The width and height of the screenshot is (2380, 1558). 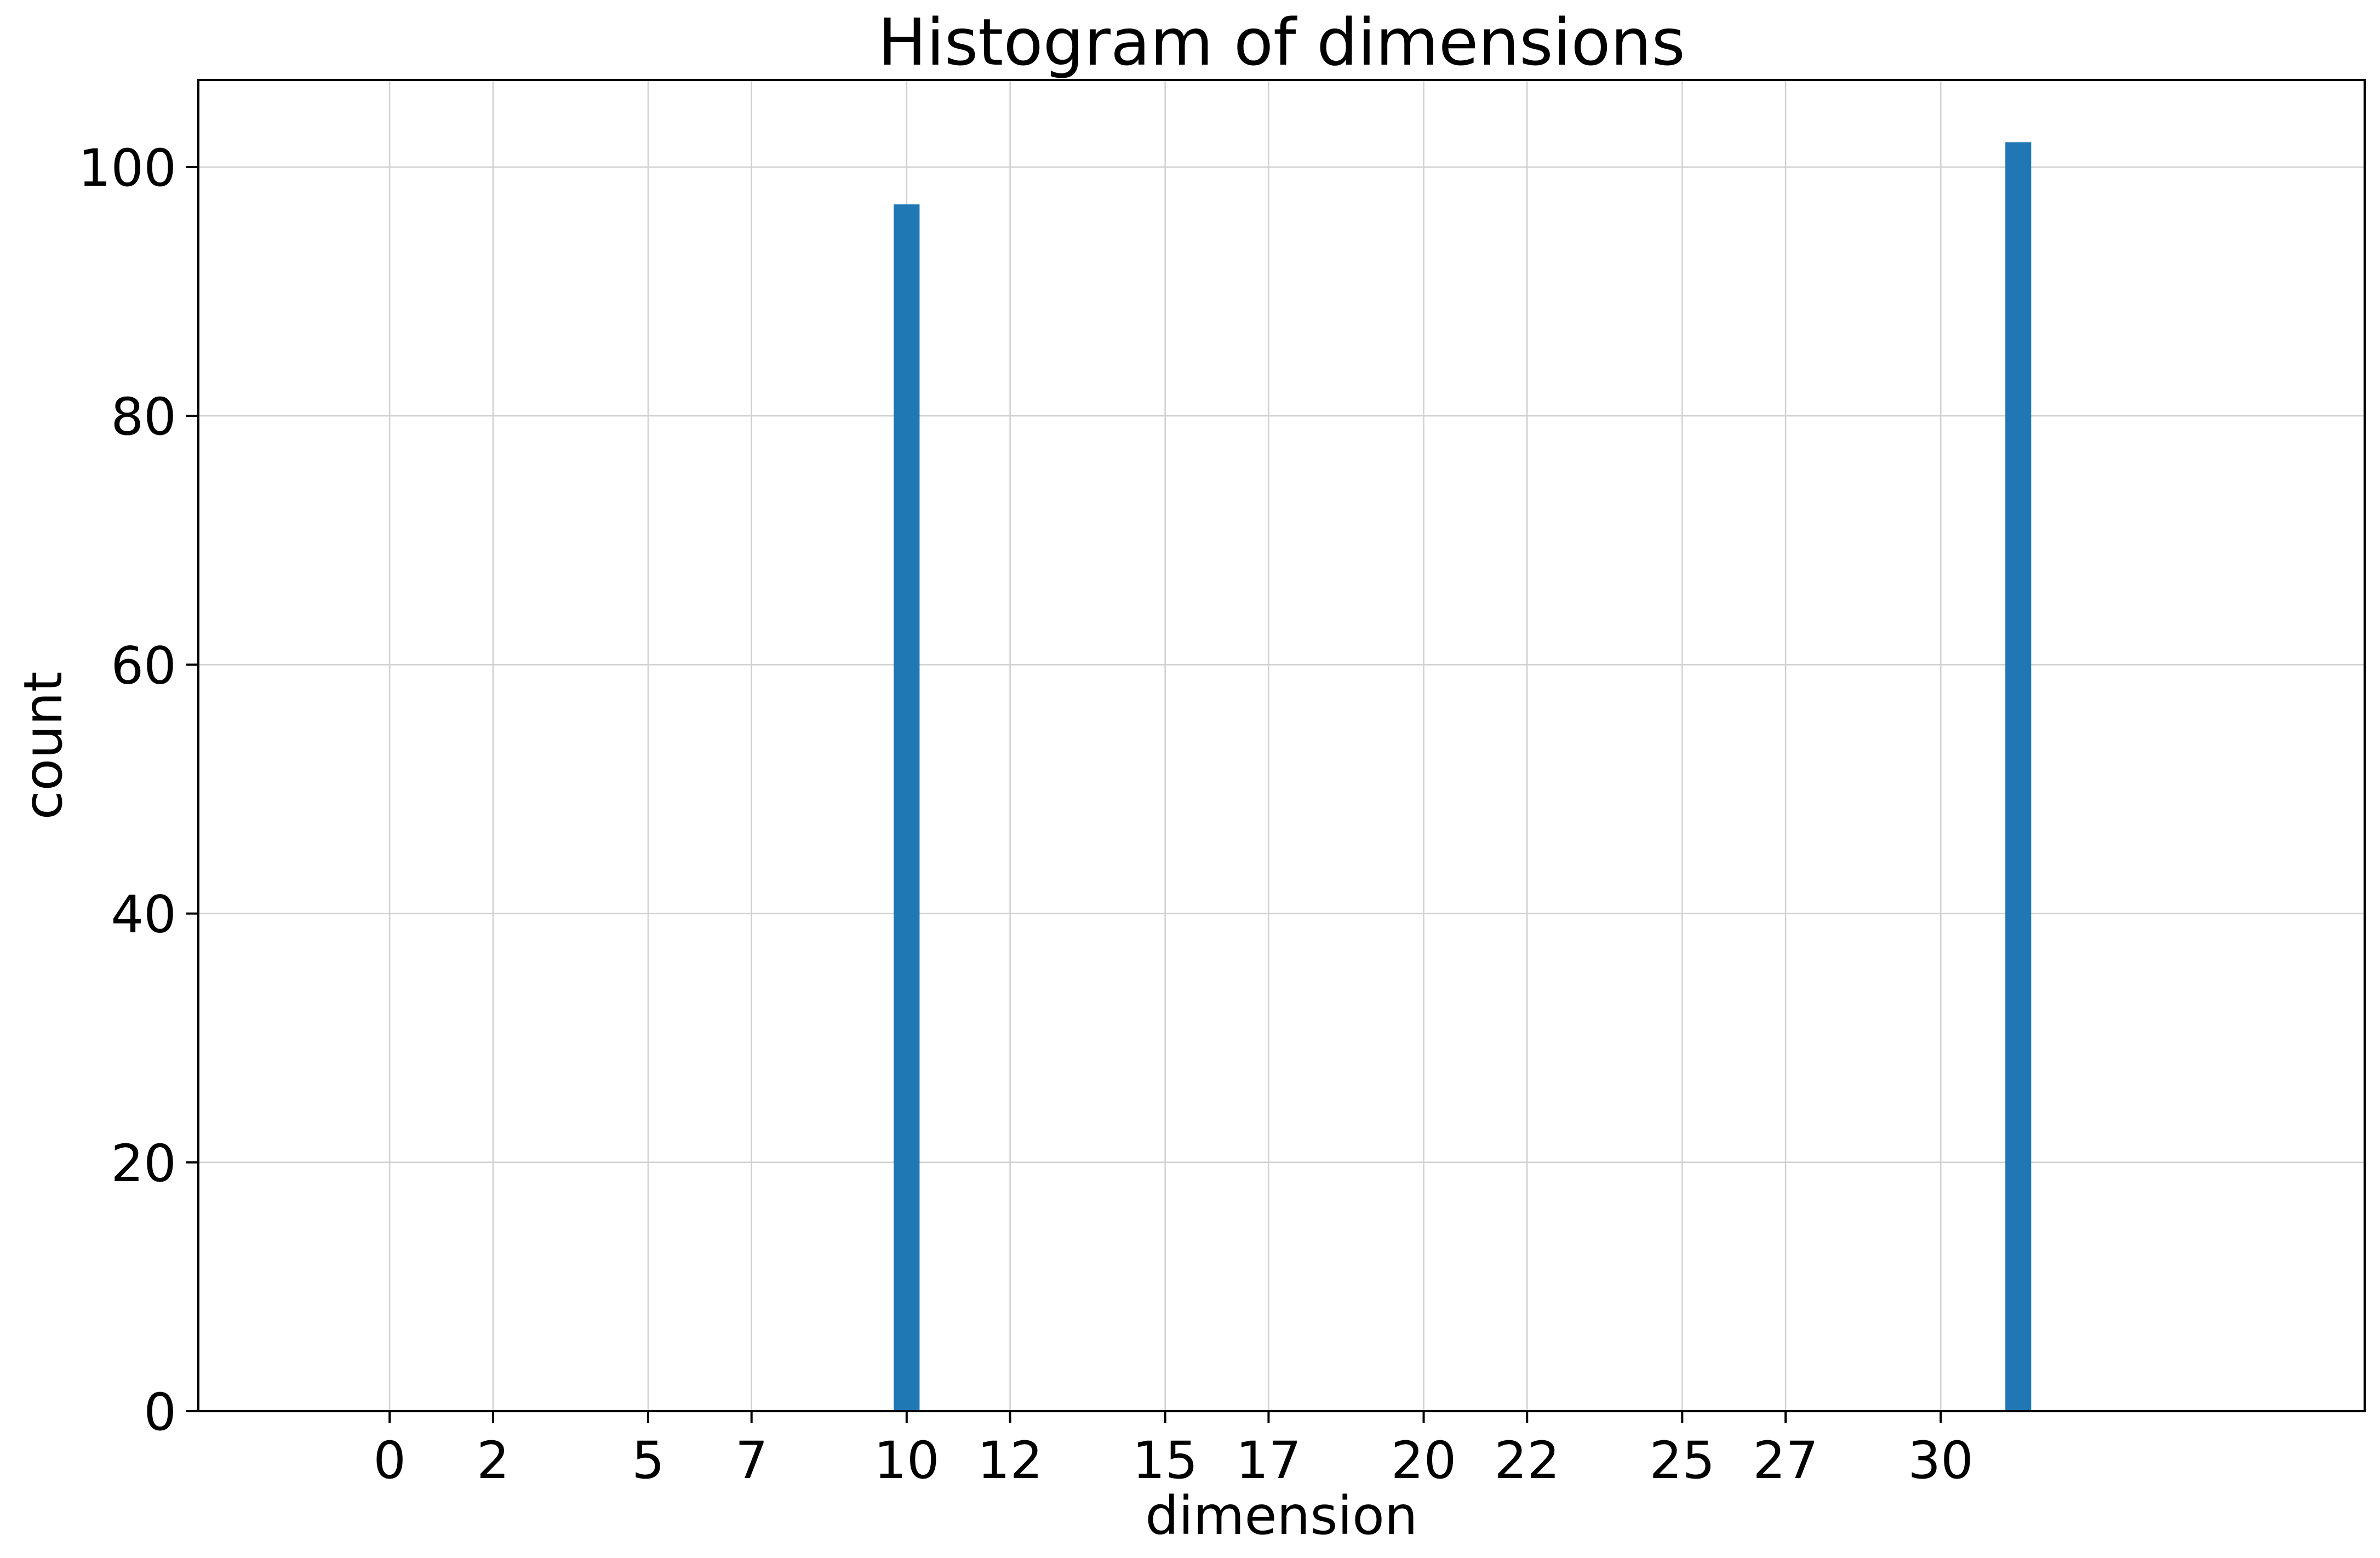 I want to click on chart-title: Histogram of dimensions, so click(x=1281, y=42).